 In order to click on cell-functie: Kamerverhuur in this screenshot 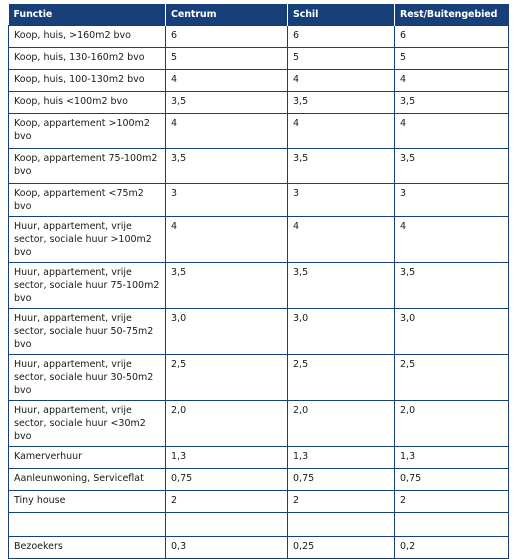, I will do `click(87, 457)`.